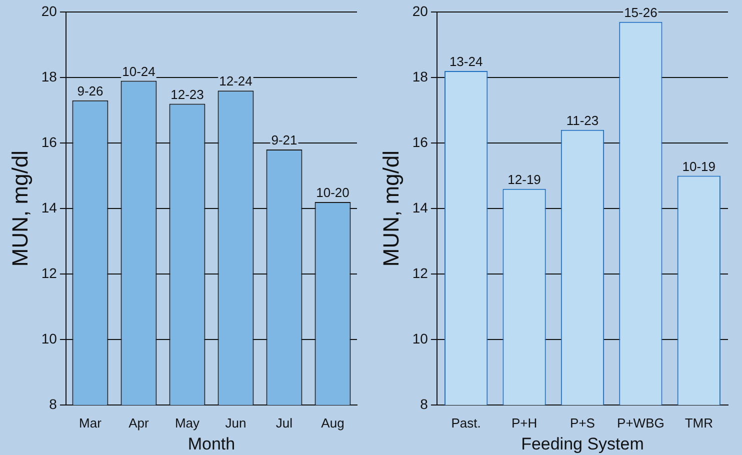  I want to click on x-tick-label: Aug, so click(332, 422).